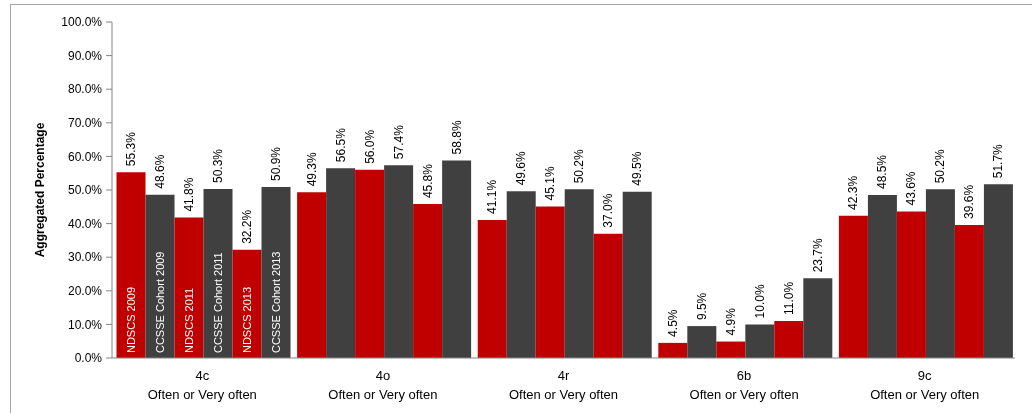 The width and height of the screenshot is (1032, 414). Describe the element at coordinates (247, 319) in the screenshot. I see `series-label: NDSCS 2013` at that location.